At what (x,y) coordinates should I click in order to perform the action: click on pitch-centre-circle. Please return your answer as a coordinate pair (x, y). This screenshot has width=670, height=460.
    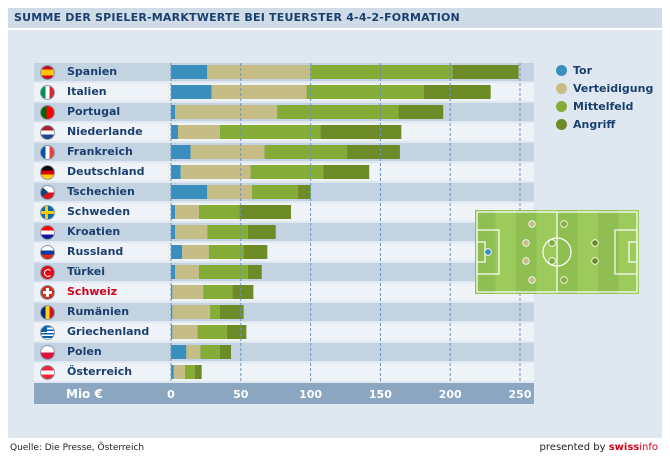
    Looking at the image, I should click on (557, 252).